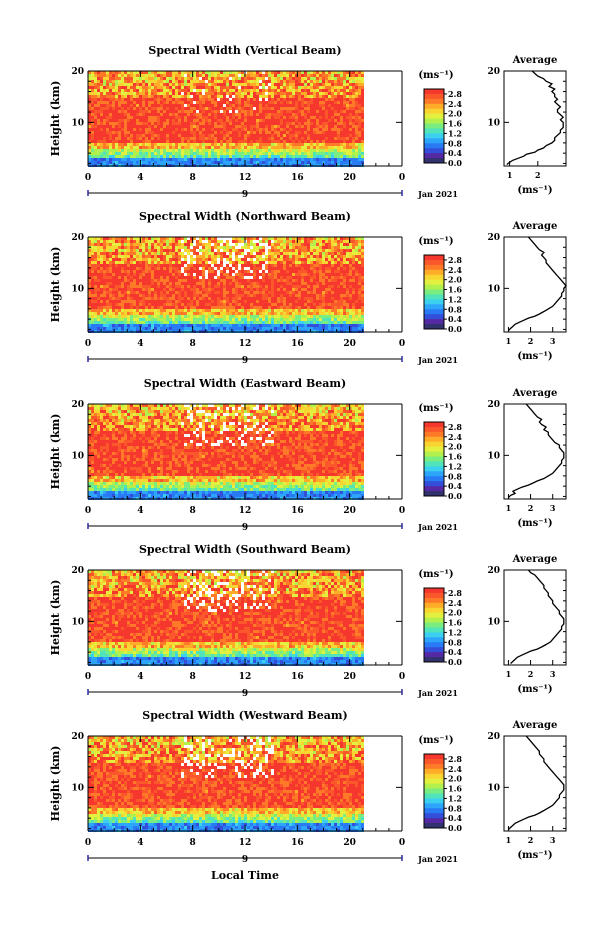  I want to click on y-tick-label: 20, so click(77, 72).